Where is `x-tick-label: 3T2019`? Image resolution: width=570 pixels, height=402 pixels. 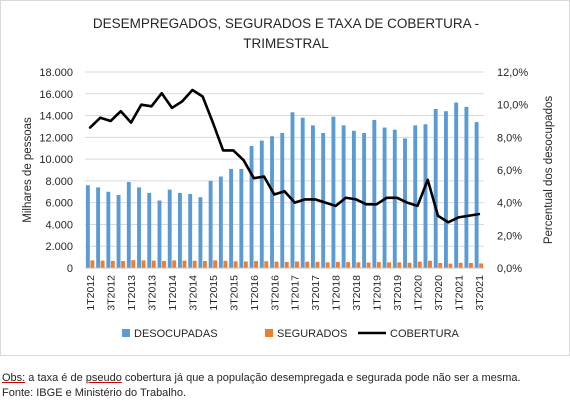
x-tick-label: 3T2019 is located at coordinates (398, 293).